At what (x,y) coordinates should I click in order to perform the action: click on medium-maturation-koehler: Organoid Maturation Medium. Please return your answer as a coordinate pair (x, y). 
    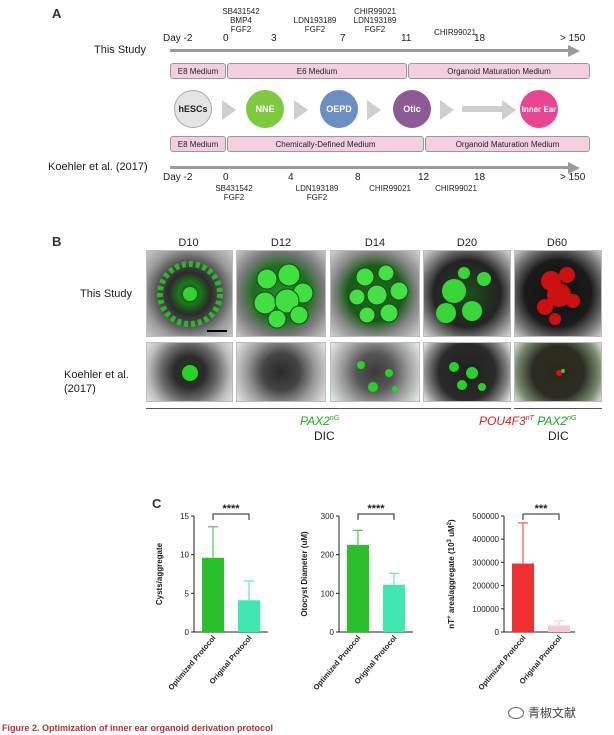
    Looking at the image, I should click on (507, 144).